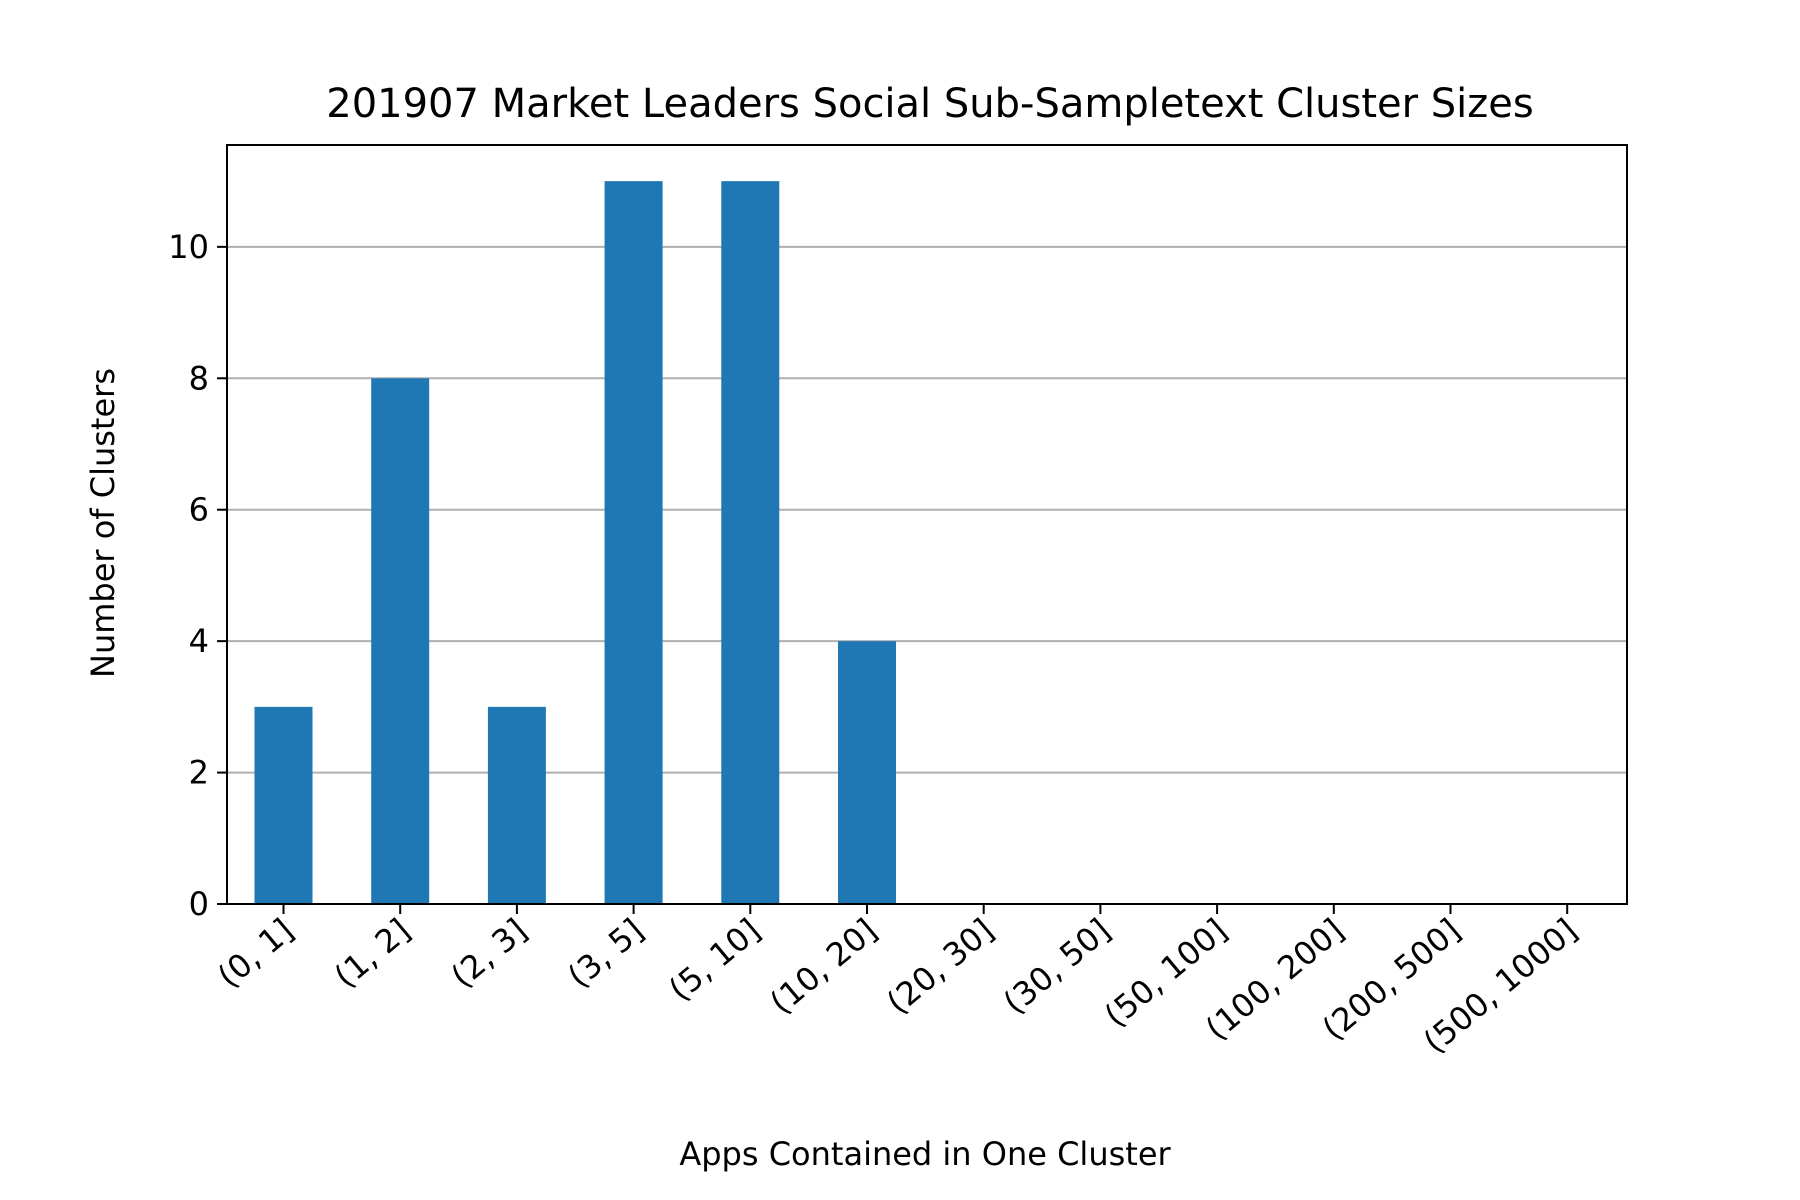 This screenshot has width=1800, height=1200. I want to click on x-tick-label: (20, 30], so click(940, 966).